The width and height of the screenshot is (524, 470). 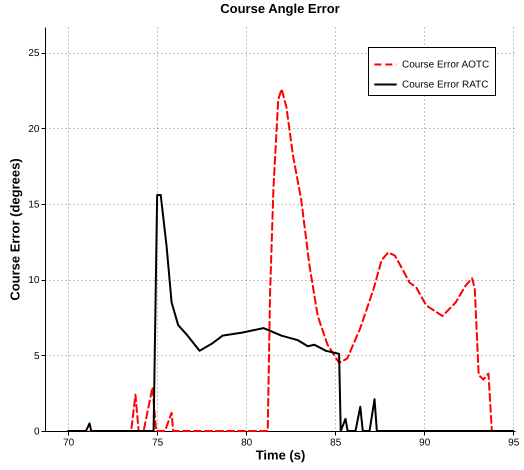 I want to click on y-tick-label: 0, so click(x=37, y=432).